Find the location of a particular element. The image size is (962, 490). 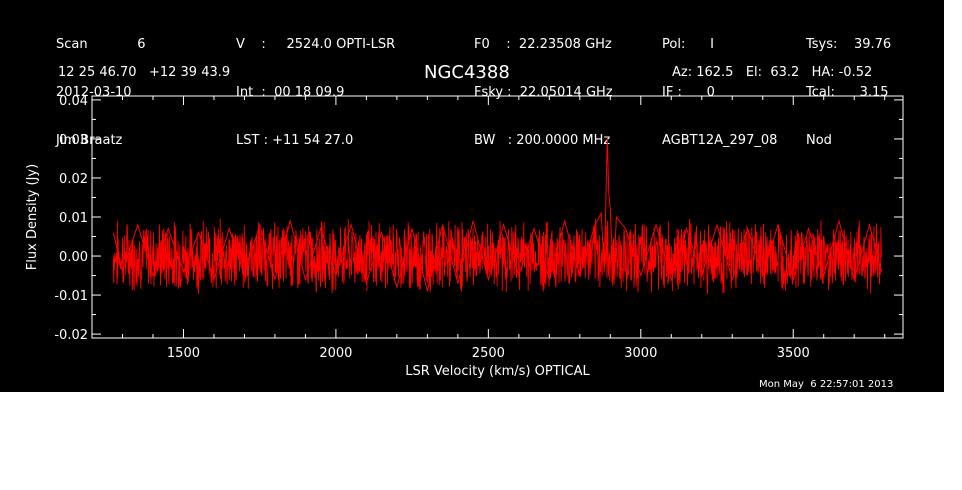

y-tick-label: 0.03 is located at coordinates (73, 140).